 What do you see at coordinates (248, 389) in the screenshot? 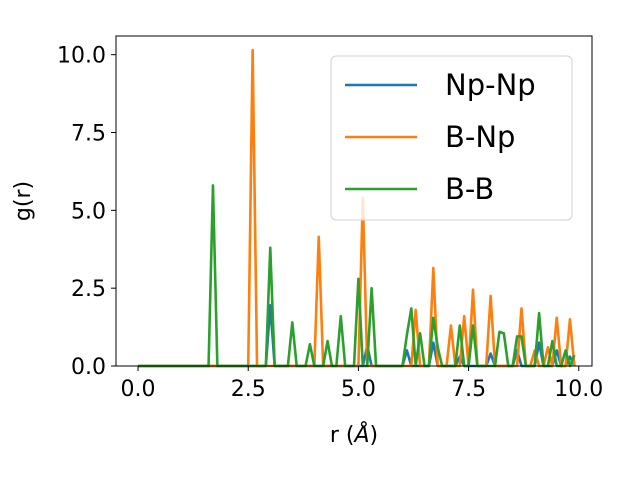
I see `x-tick-label: 2.5` at bounding box center [248, 389].